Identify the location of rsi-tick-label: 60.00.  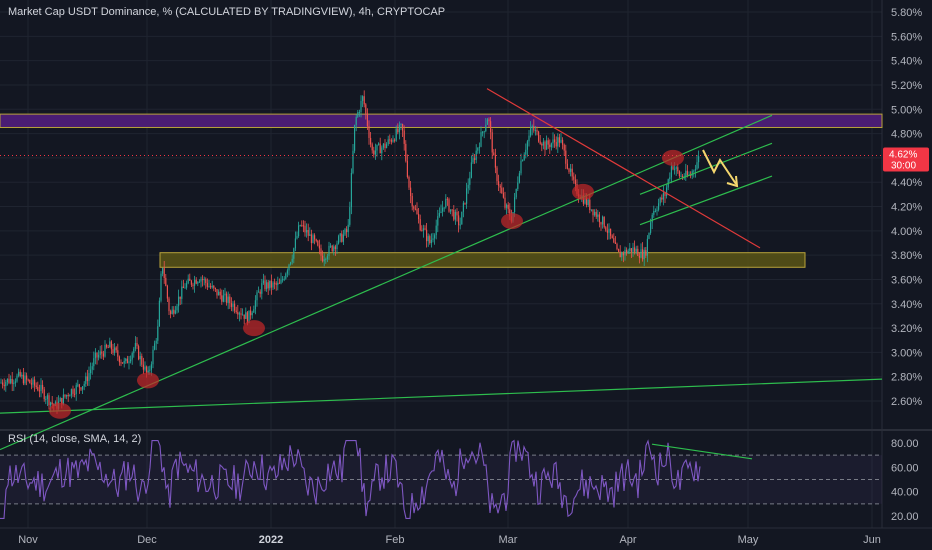
(905, 468).